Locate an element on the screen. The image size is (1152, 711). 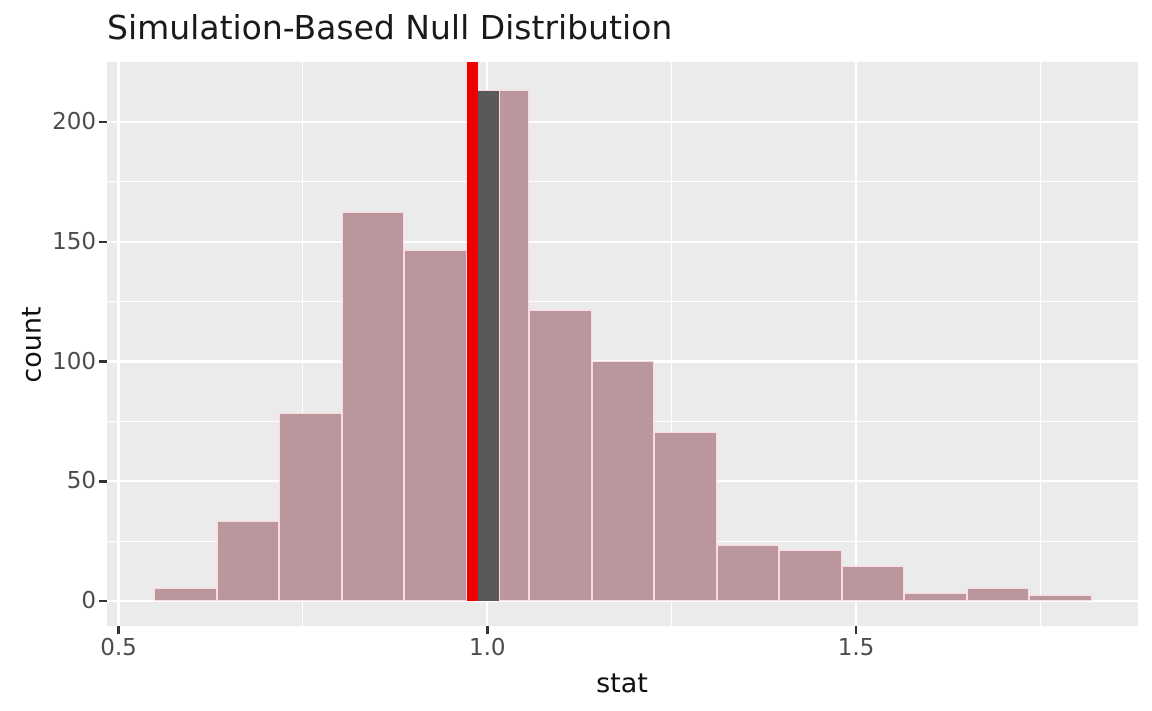
x-tick-label: 1.0 is located at coordinates (487, 648).